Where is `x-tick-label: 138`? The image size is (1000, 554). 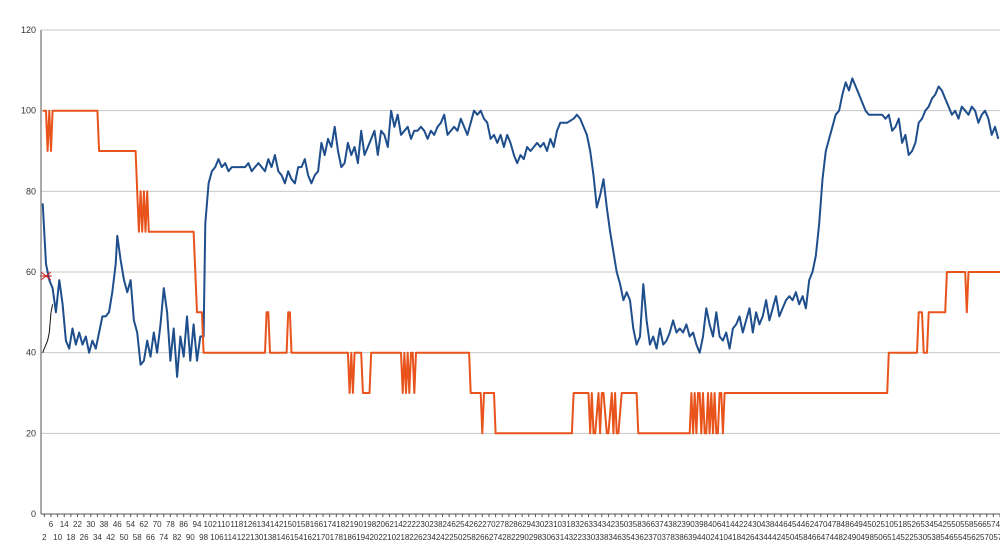
x-tick-label: 138 is located at coordinates (270, 537).